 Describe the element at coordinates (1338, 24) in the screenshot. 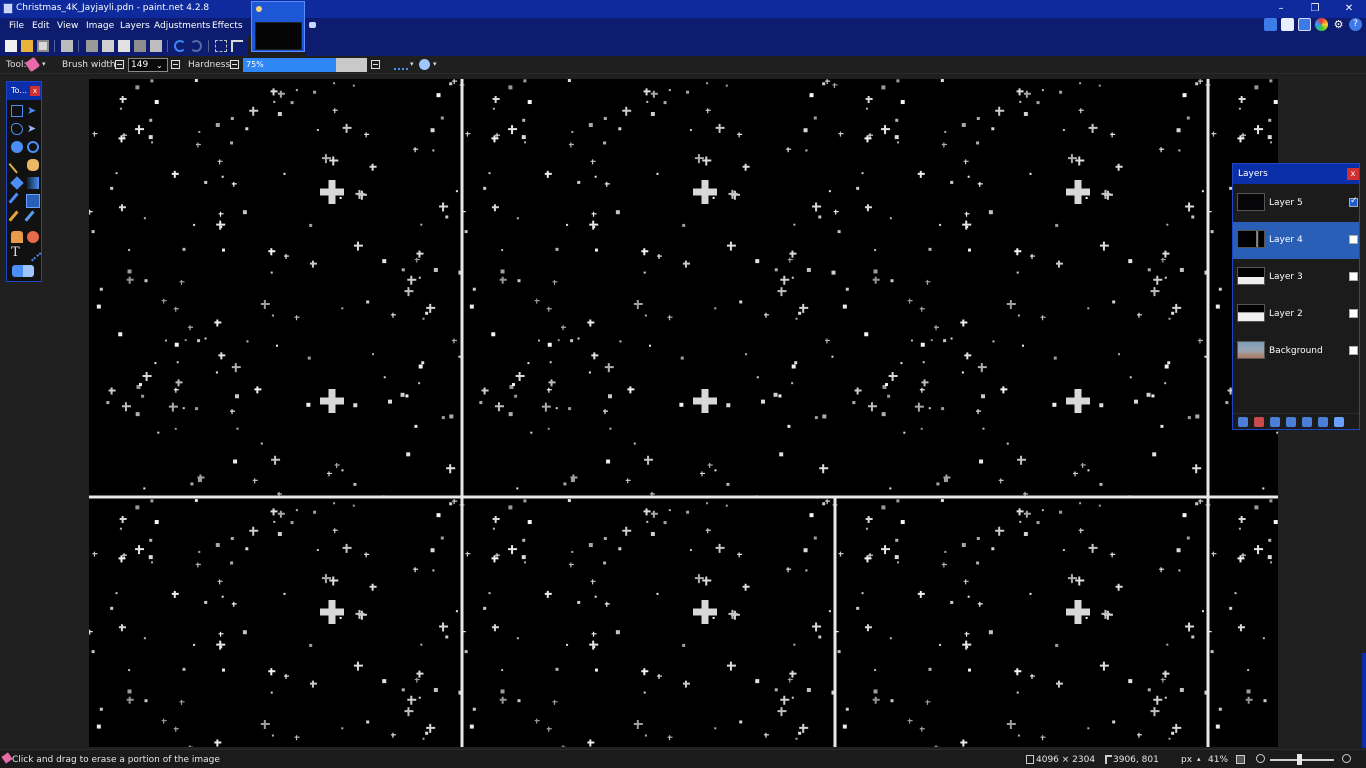

I see `settings-icon: ⚙` at that location.